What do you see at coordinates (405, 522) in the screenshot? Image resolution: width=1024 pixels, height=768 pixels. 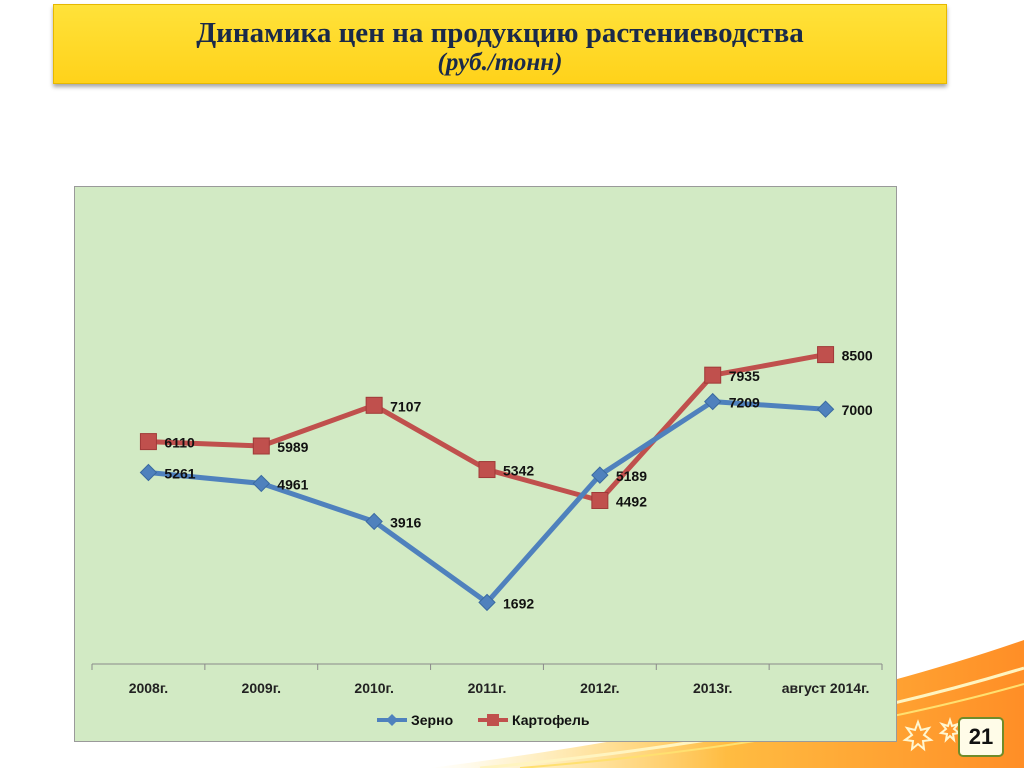 I see `data-label-grain: 3916` at bounding box center [405, 522].